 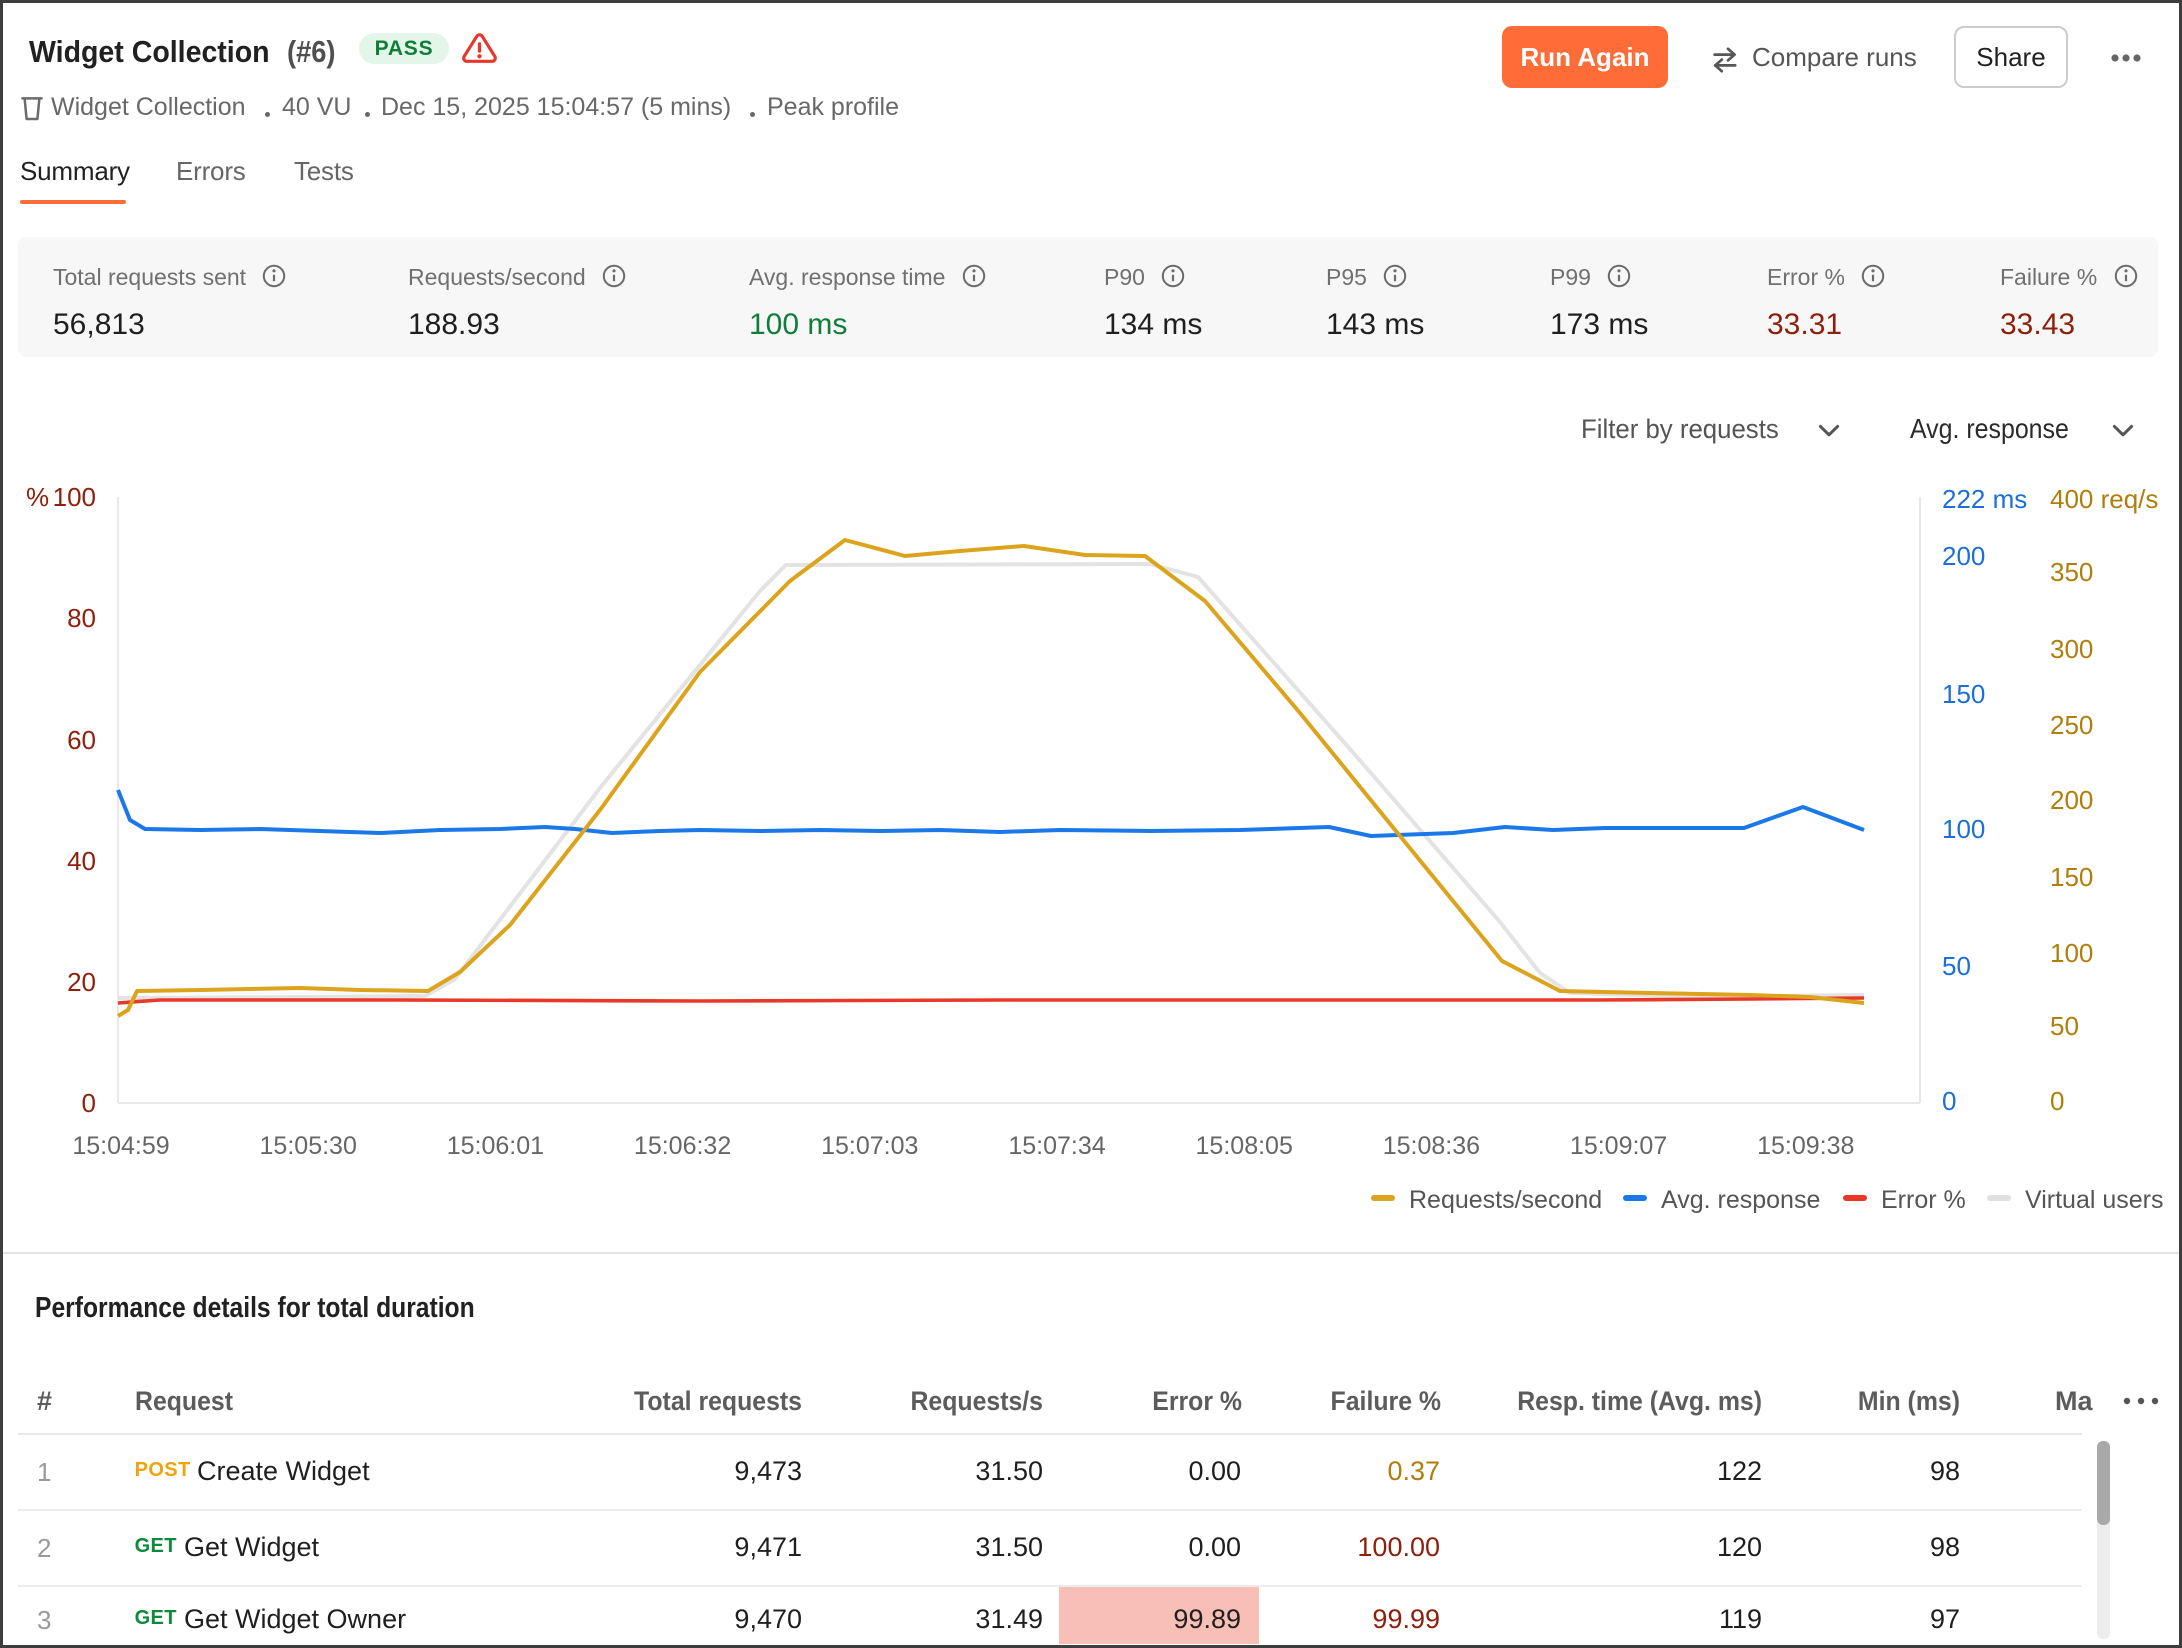 I want to click on svg-text: 400 req/s, so click(x=2104, y=499).